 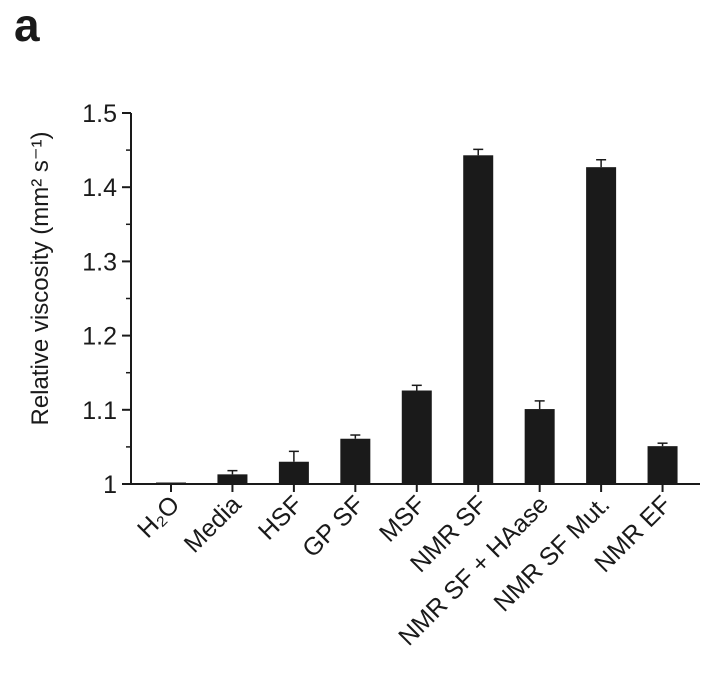 I want to click on x-tick-label: Media, so click(x=213, y=524).